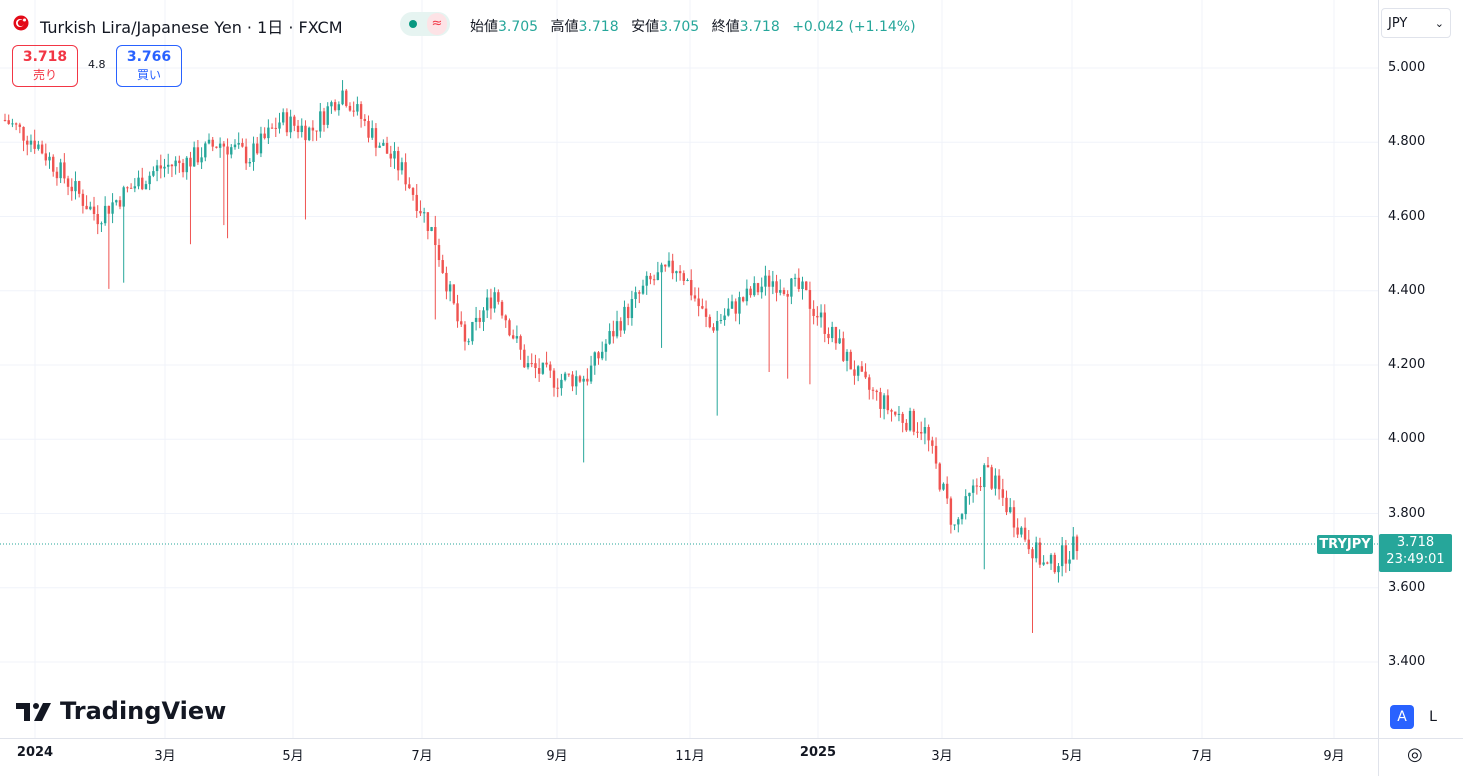 Image resolution: width=1463 pixels, height=776 pixels. Describe the element at coordinates (1416, 23) in the screenshot. I see `currency-select: JPY ⌄` at that location.